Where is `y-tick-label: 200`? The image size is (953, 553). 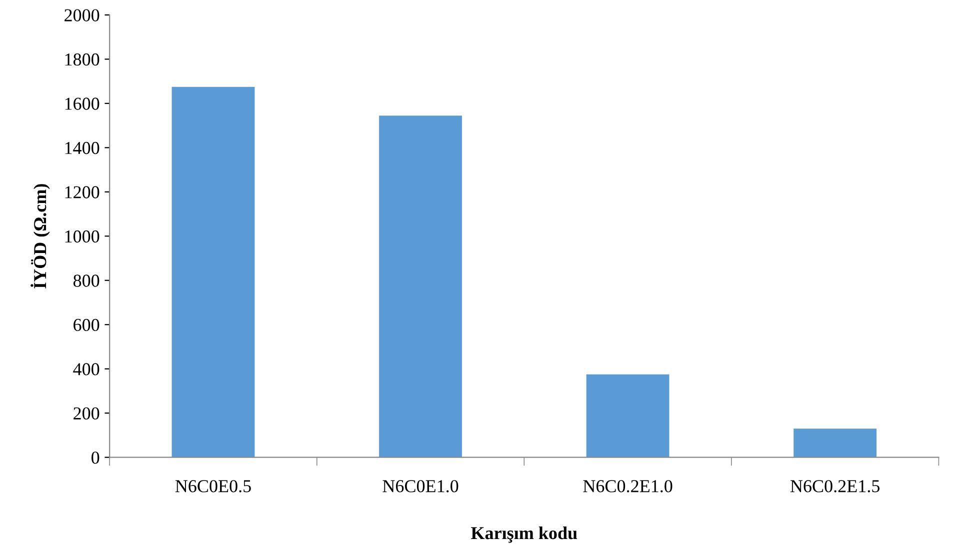 y-tick-label: 200 is located at coordinates (87, 413).